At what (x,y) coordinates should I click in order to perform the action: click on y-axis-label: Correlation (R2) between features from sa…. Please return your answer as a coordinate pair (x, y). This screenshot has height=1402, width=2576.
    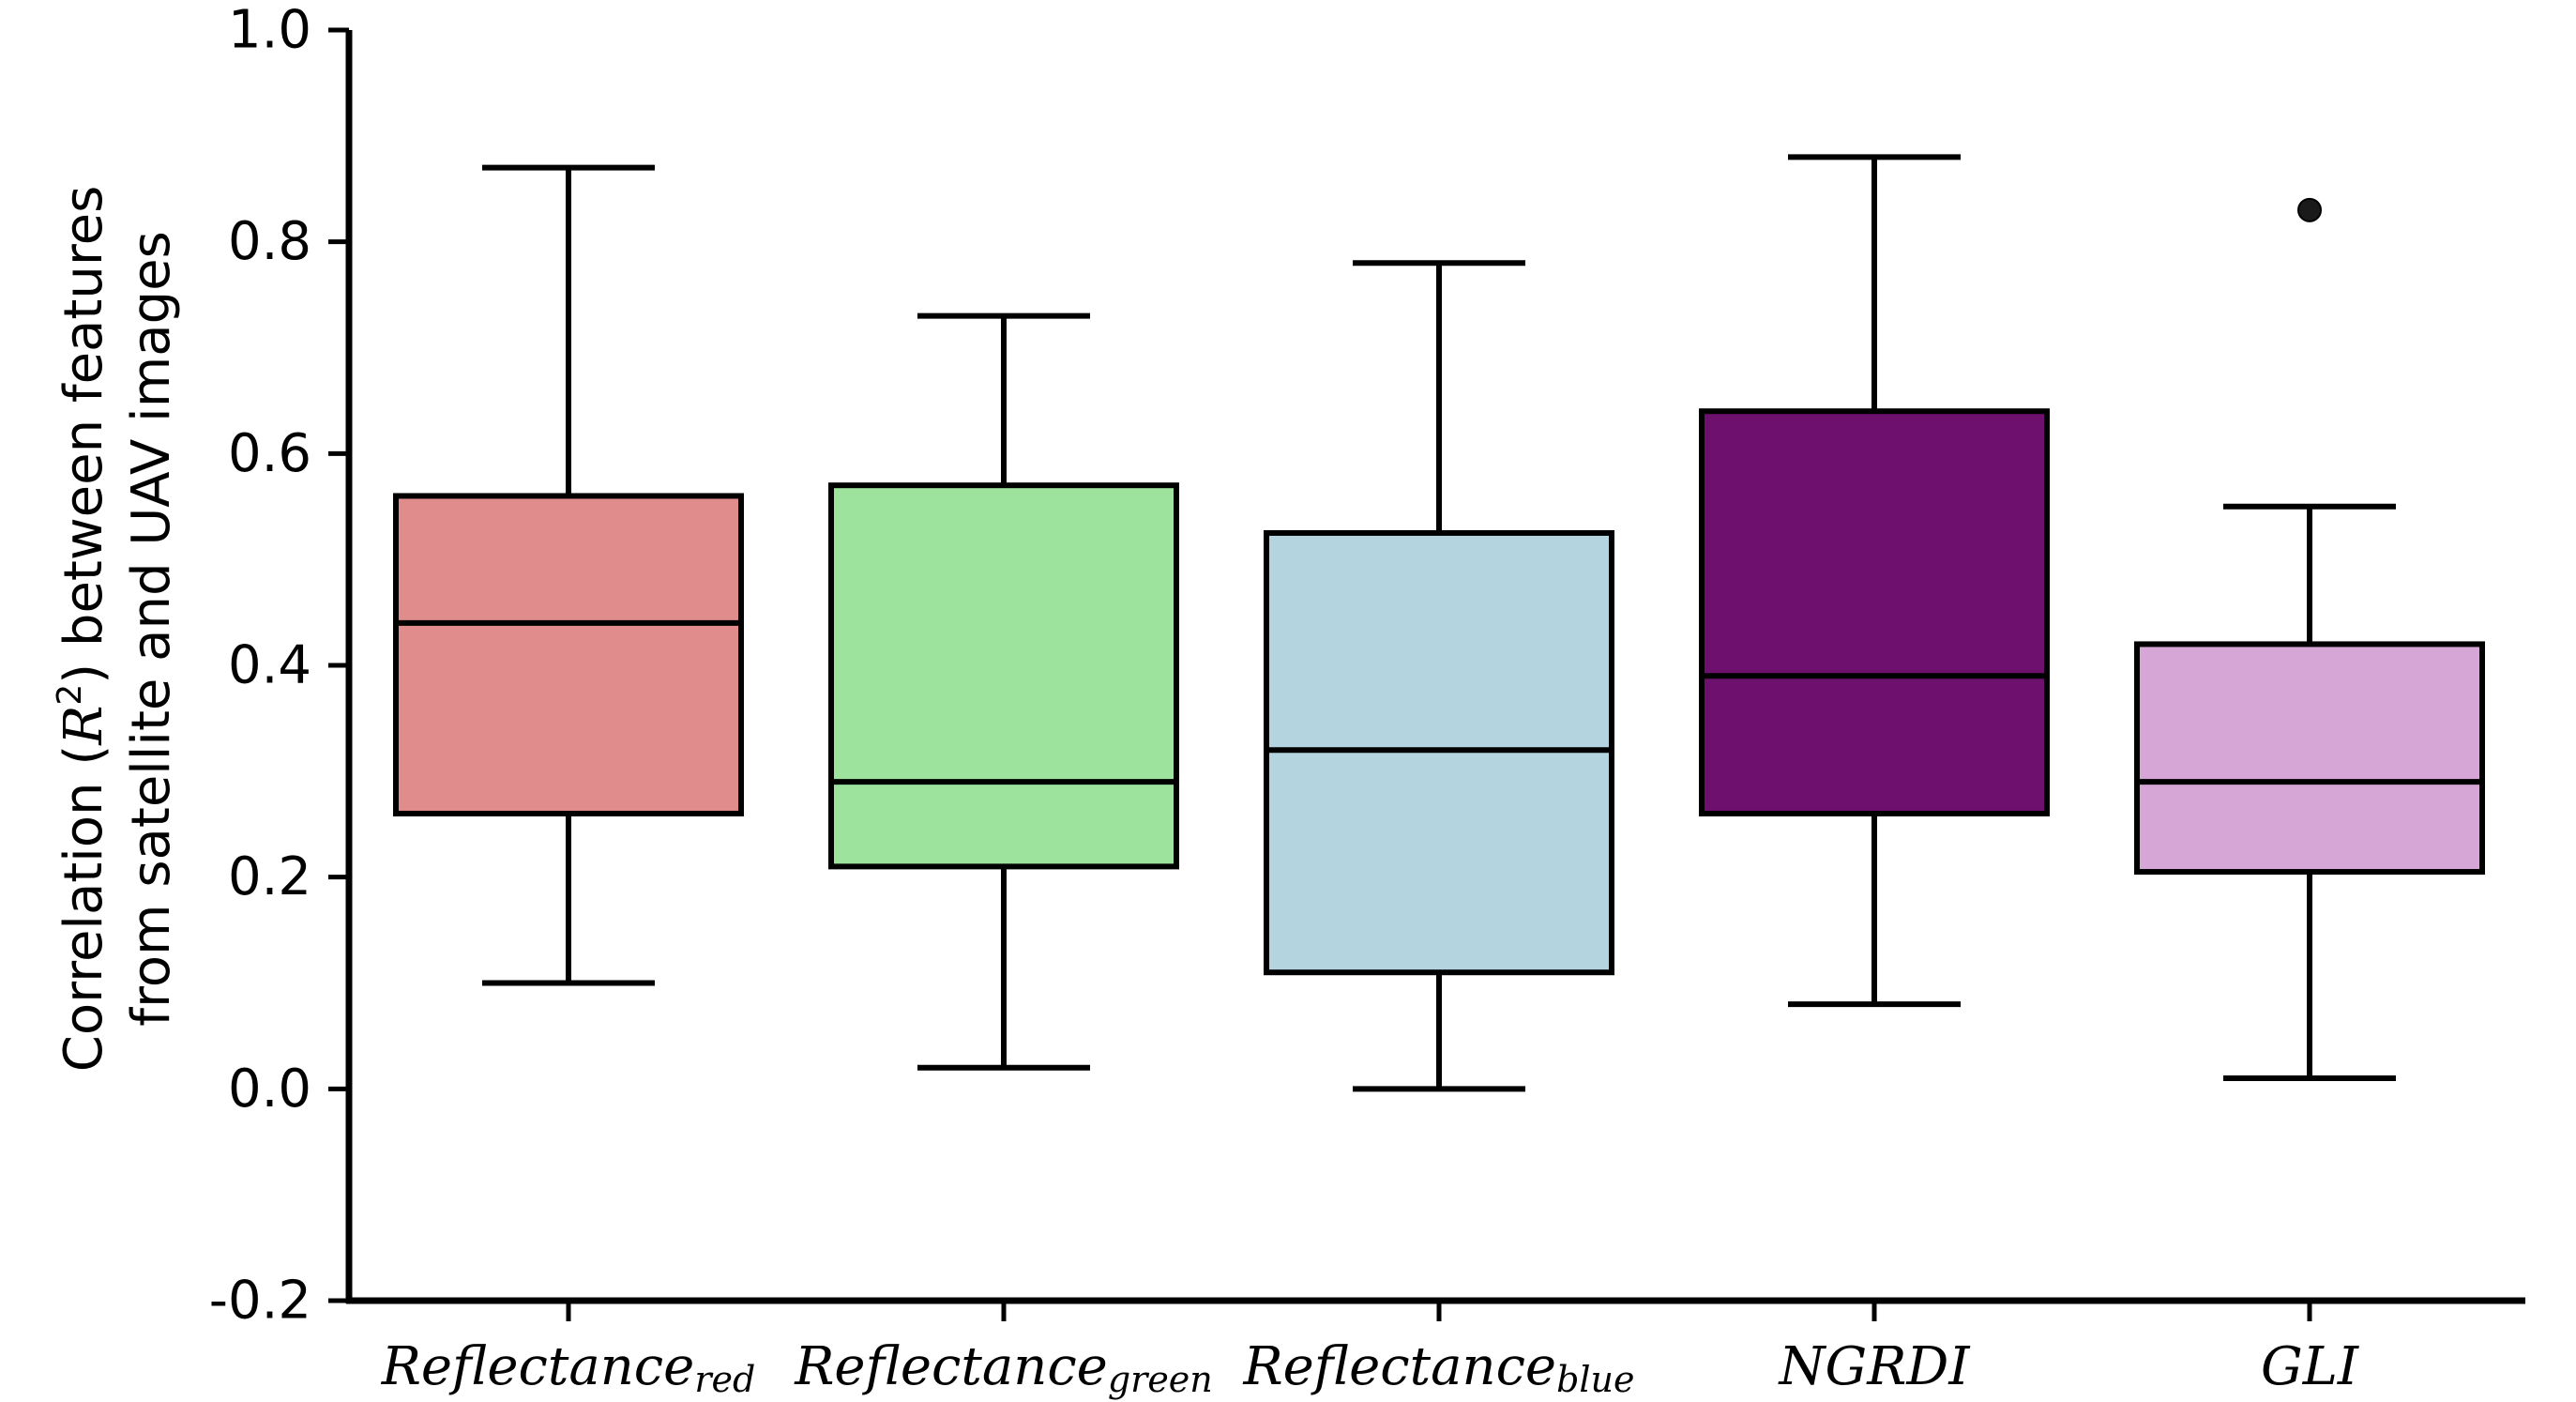
    Looking at the image, I should click on (116, 629).